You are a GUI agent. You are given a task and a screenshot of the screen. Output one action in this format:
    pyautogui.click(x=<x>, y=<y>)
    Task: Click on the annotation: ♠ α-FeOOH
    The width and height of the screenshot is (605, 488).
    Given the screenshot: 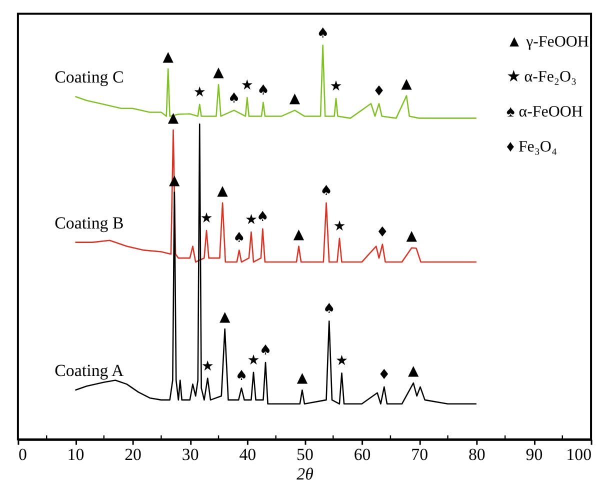 What is the action you would take?
    pyautogui.click(x=545, y=111)
    